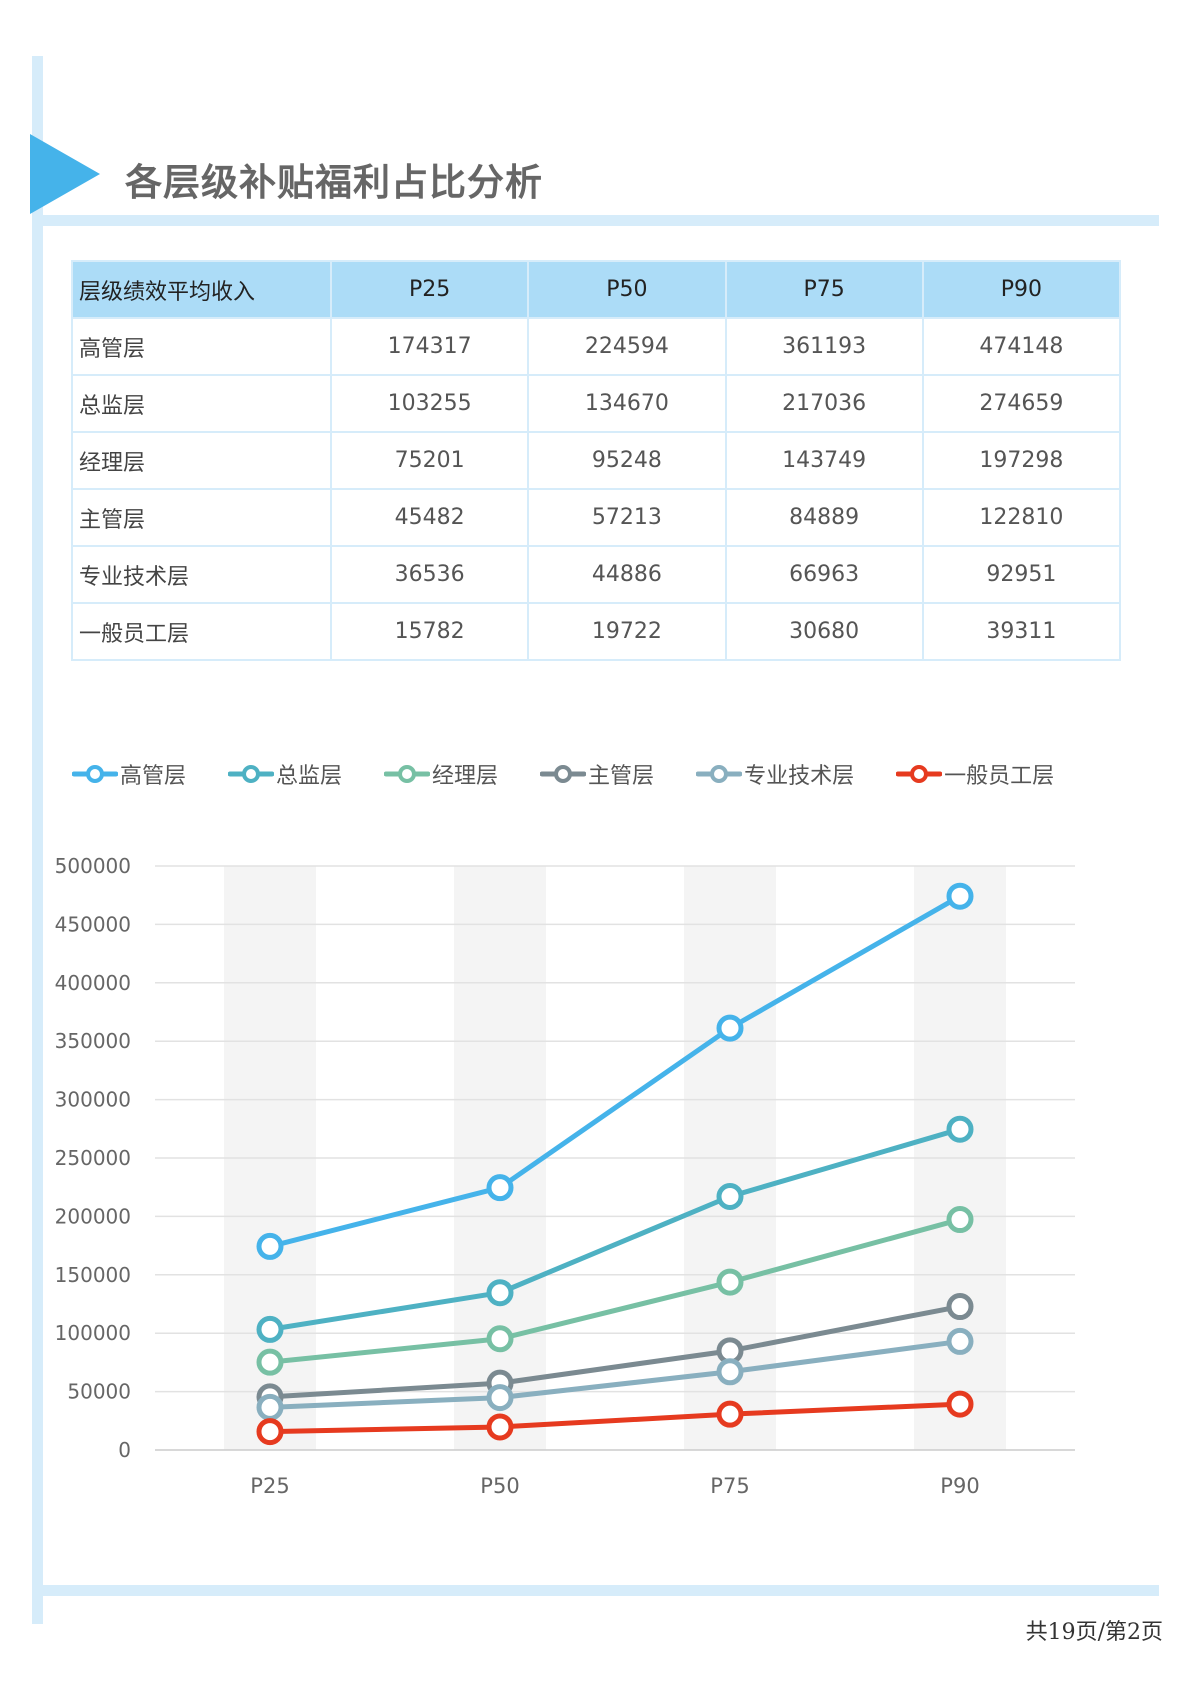 The image size is (1191, 1684). Describe the element at coordinates (595, 220) in the screenshot. I see `header-divider` at that location.